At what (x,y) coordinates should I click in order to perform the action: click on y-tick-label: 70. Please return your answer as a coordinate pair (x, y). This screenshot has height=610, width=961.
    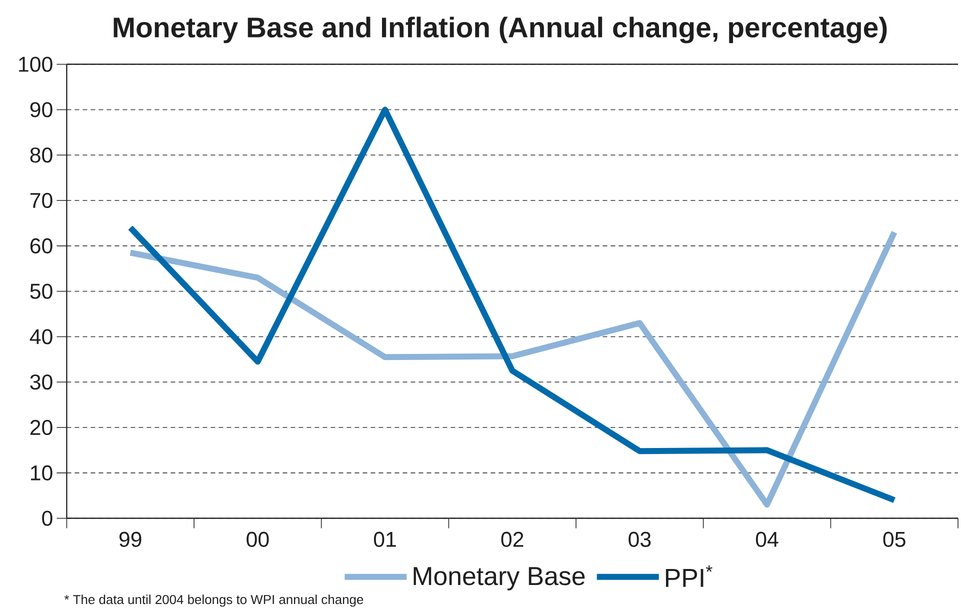
    Looking at the image, I should click on (41, 200).